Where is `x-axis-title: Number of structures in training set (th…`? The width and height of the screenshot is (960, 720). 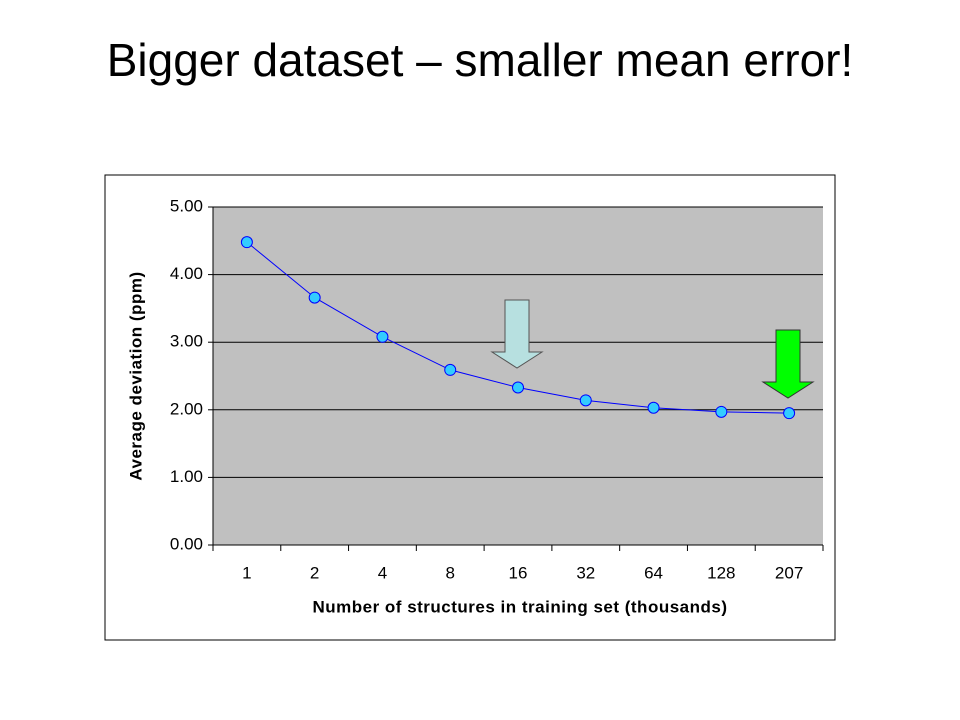 x-axis-title: Number of structures in training set (th… is located at coordinates (519, 606).